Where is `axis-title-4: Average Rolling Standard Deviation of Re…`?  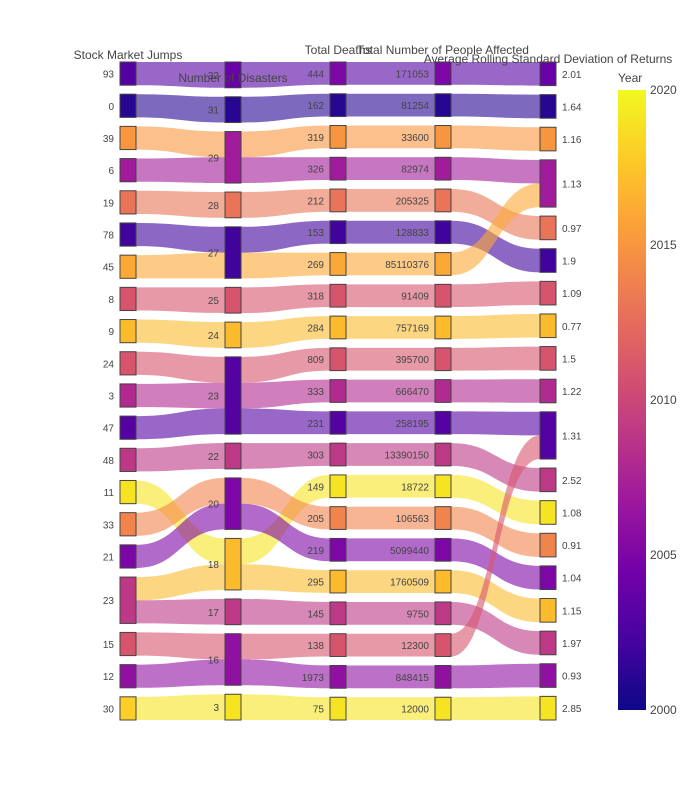 axis-title-4: Average Rolling Standard Deviation of Re… is located at coordinates (548, 59).